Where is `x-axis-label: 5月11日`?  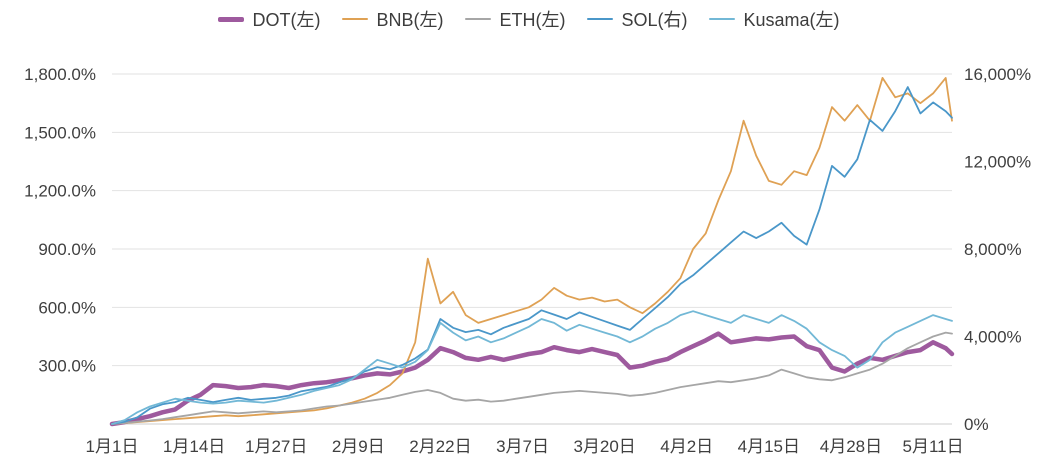 x-axis-label: 5月11日 is located at coordinates (932, 446).